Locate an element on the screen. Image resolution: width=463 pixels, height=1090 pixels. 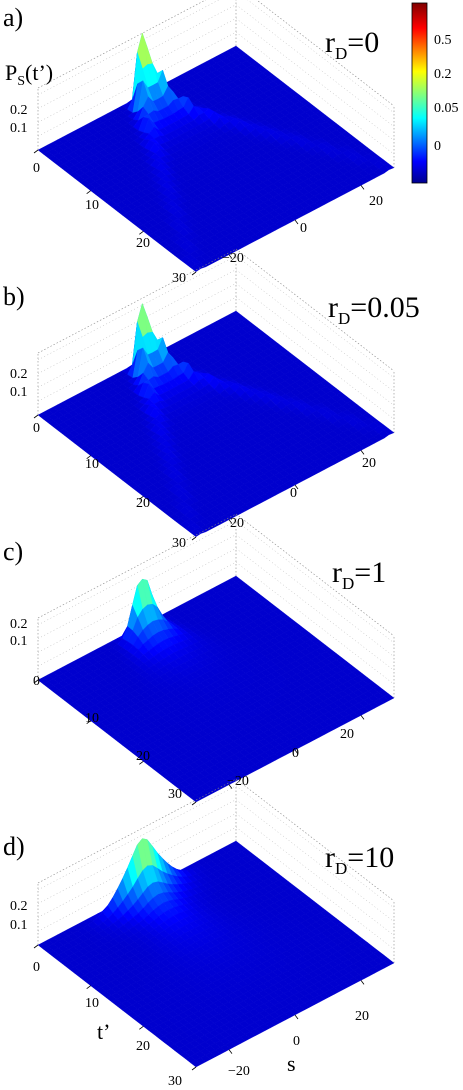
panel-letter: d) is located at coordinates (14, 846).